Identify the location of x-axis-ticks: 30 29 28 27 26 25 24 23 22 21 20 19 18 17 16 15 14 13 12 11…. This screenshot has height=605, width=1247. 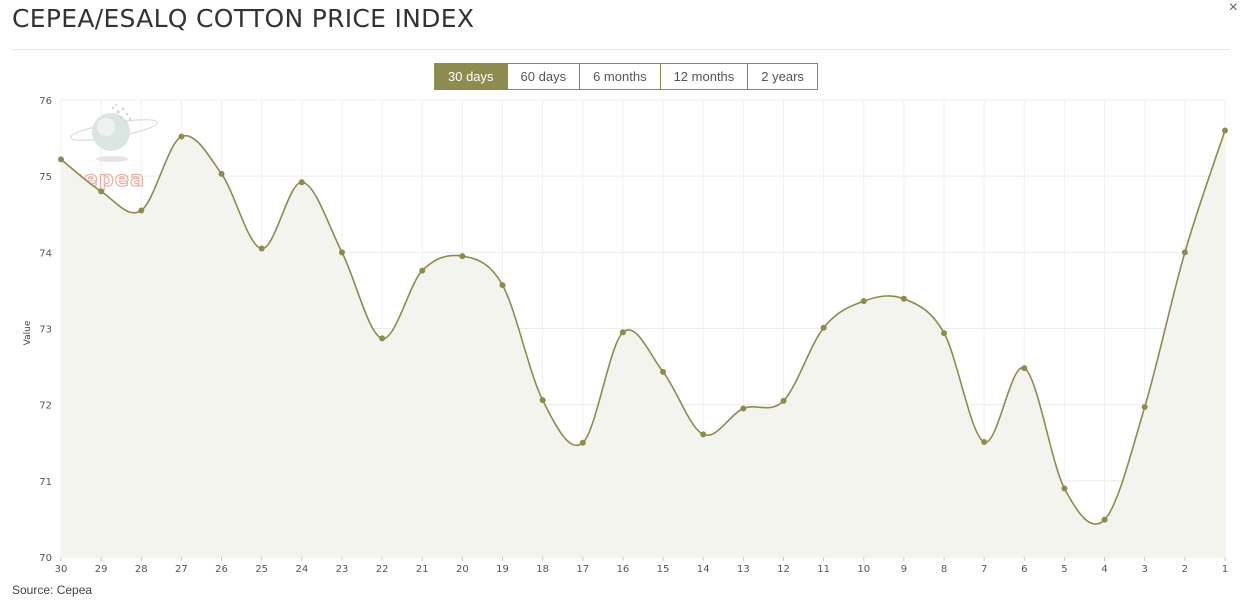
(641, 566).